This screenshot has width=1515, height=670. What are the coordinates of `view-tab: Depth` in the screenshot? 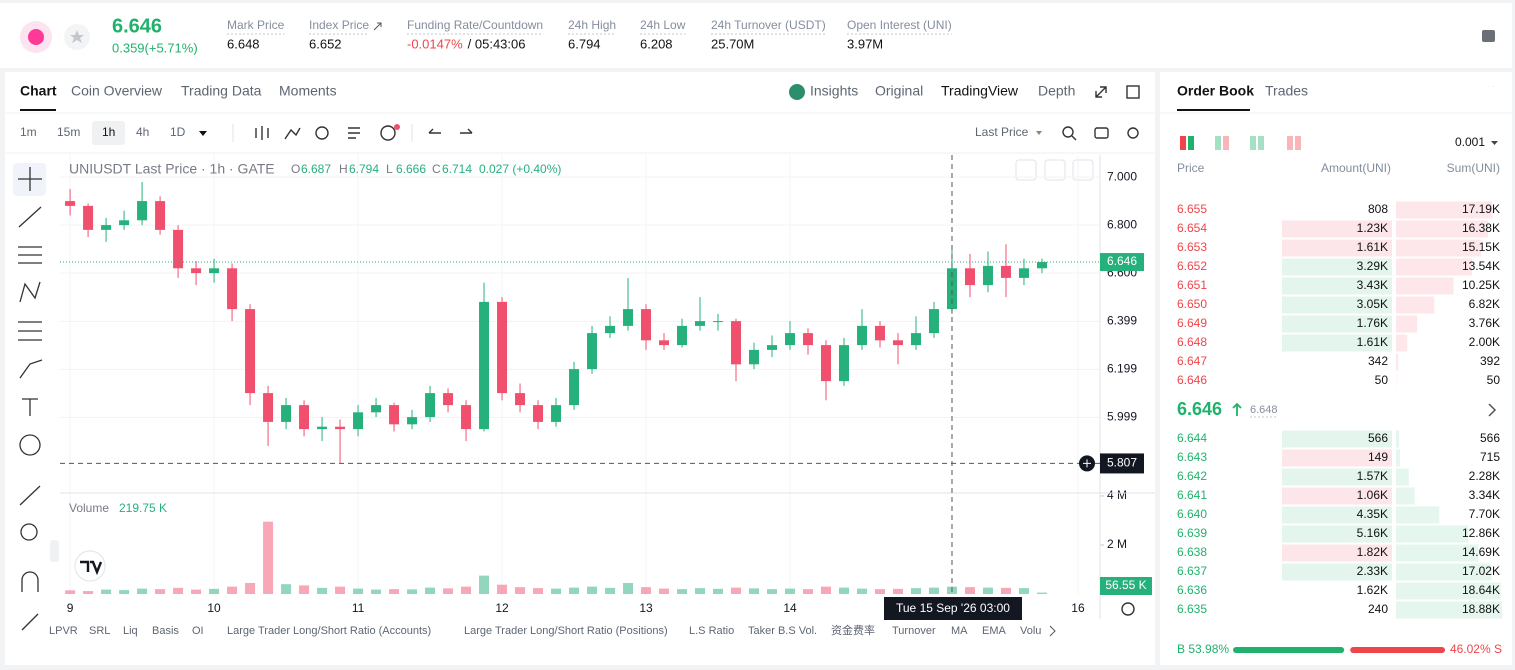 It's located at (1056, 91).